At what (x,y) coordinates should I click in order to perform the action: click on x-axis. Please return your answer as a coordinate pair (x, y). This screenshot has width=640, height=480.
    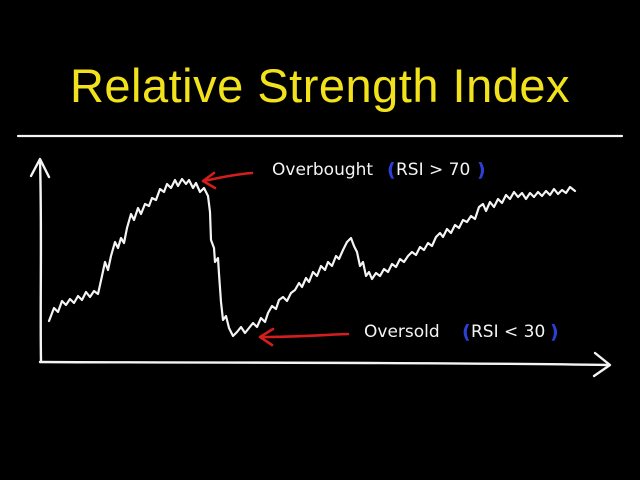
    Looking at the image, I should click on (324, 363).